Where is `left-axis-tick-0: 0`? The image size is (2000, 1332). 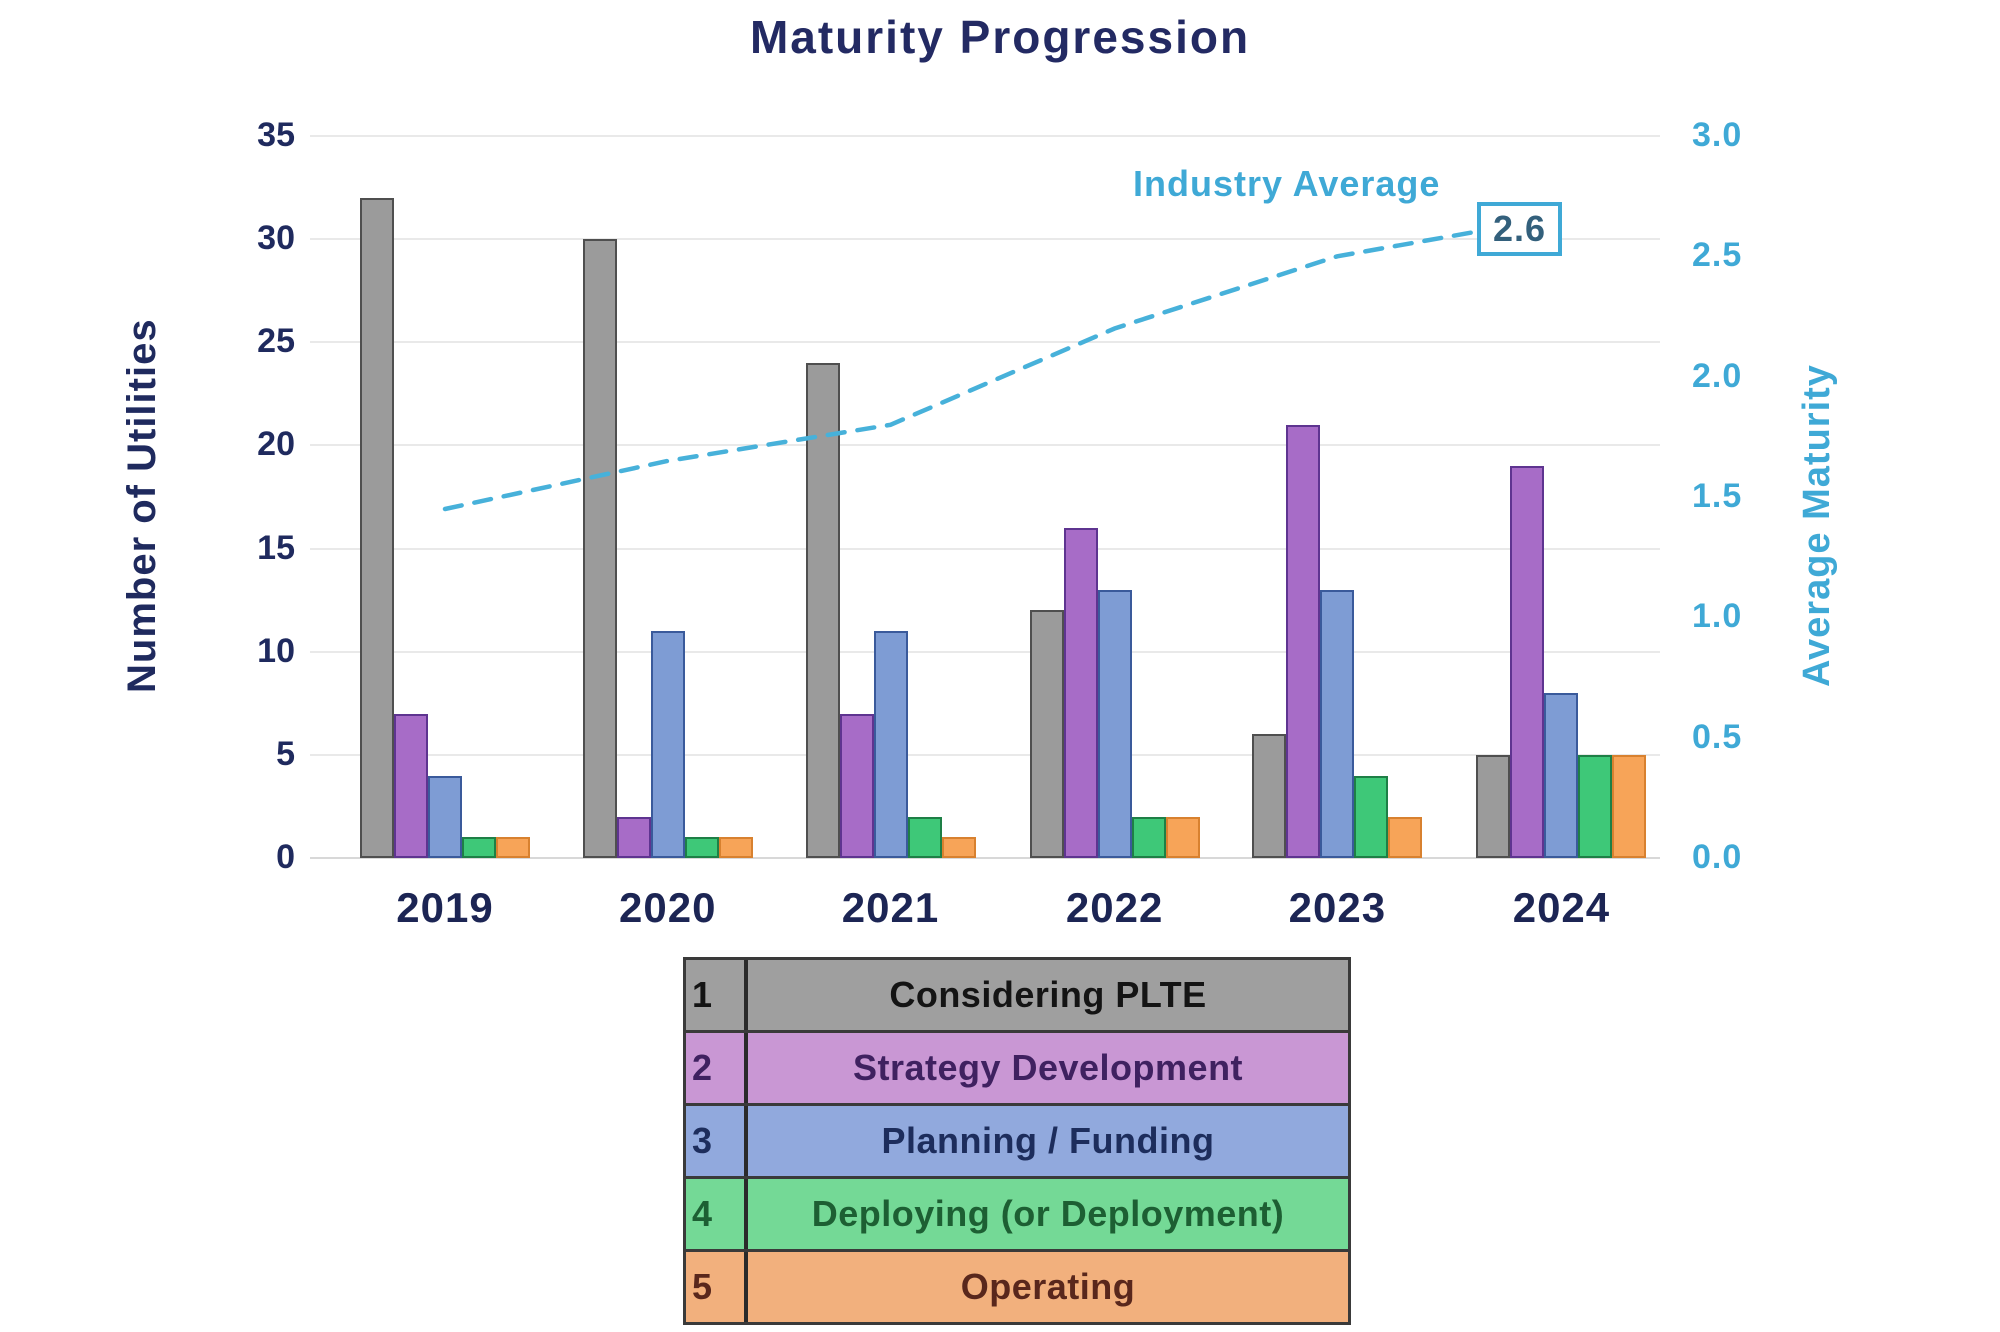
left-axis-tick-0: 0 is located at coordinates (285, 857).